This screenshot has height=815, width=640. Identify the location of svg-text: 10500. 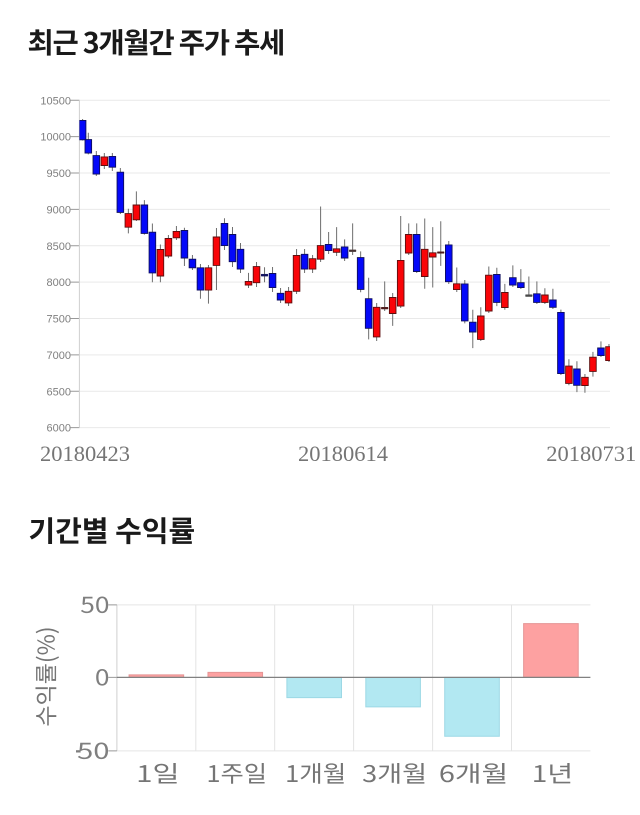
(55, 101).